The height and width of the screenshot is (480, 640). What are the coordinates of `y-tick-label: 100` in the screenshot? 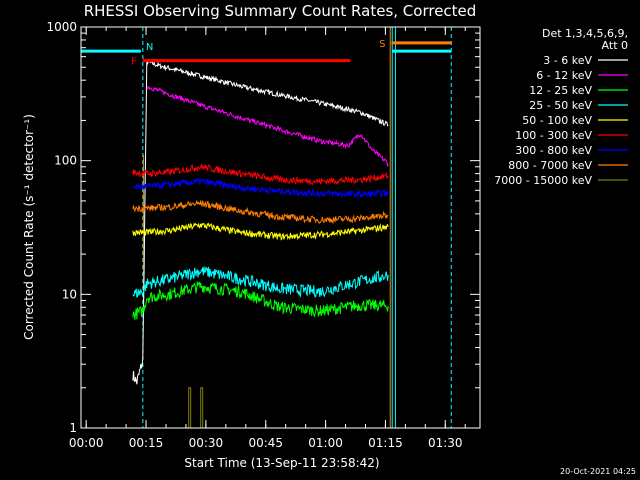 It's located at (65, 161).